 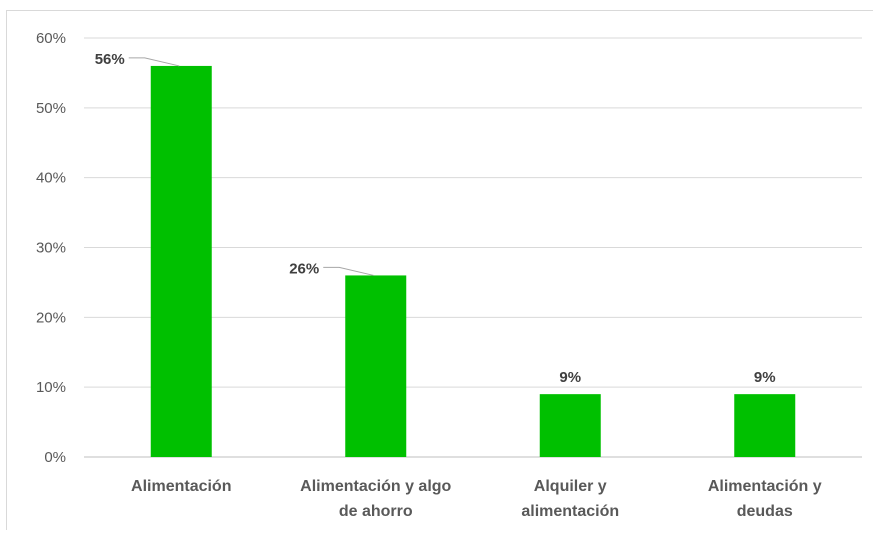 I want to click on category-label: de ahorro, so click(x=376, y=511).